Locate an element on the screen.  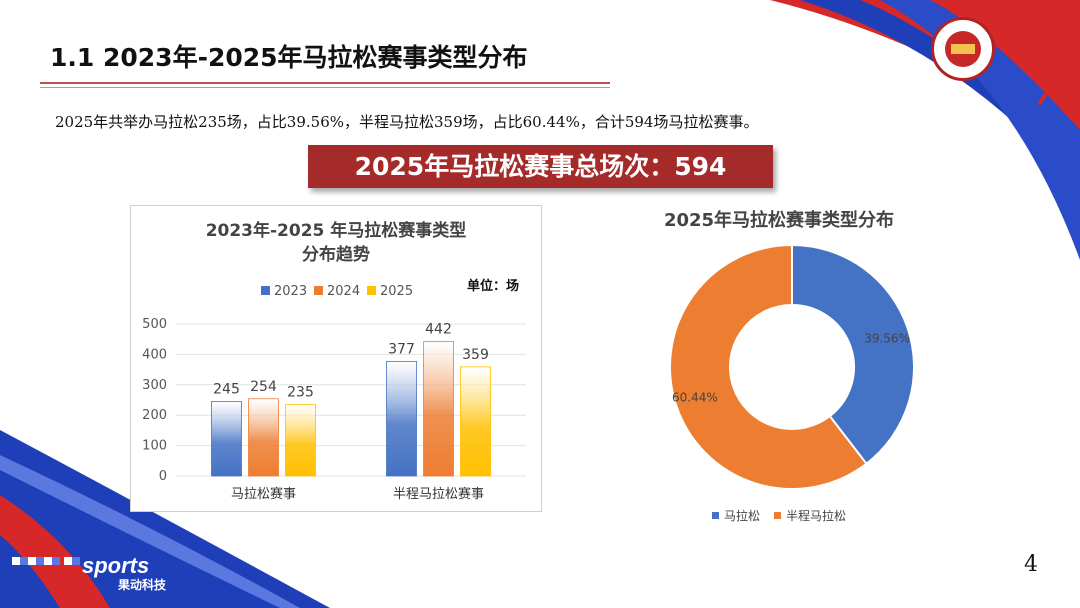
legend-label-2023: 2023 is located at coordinates (290, 291).